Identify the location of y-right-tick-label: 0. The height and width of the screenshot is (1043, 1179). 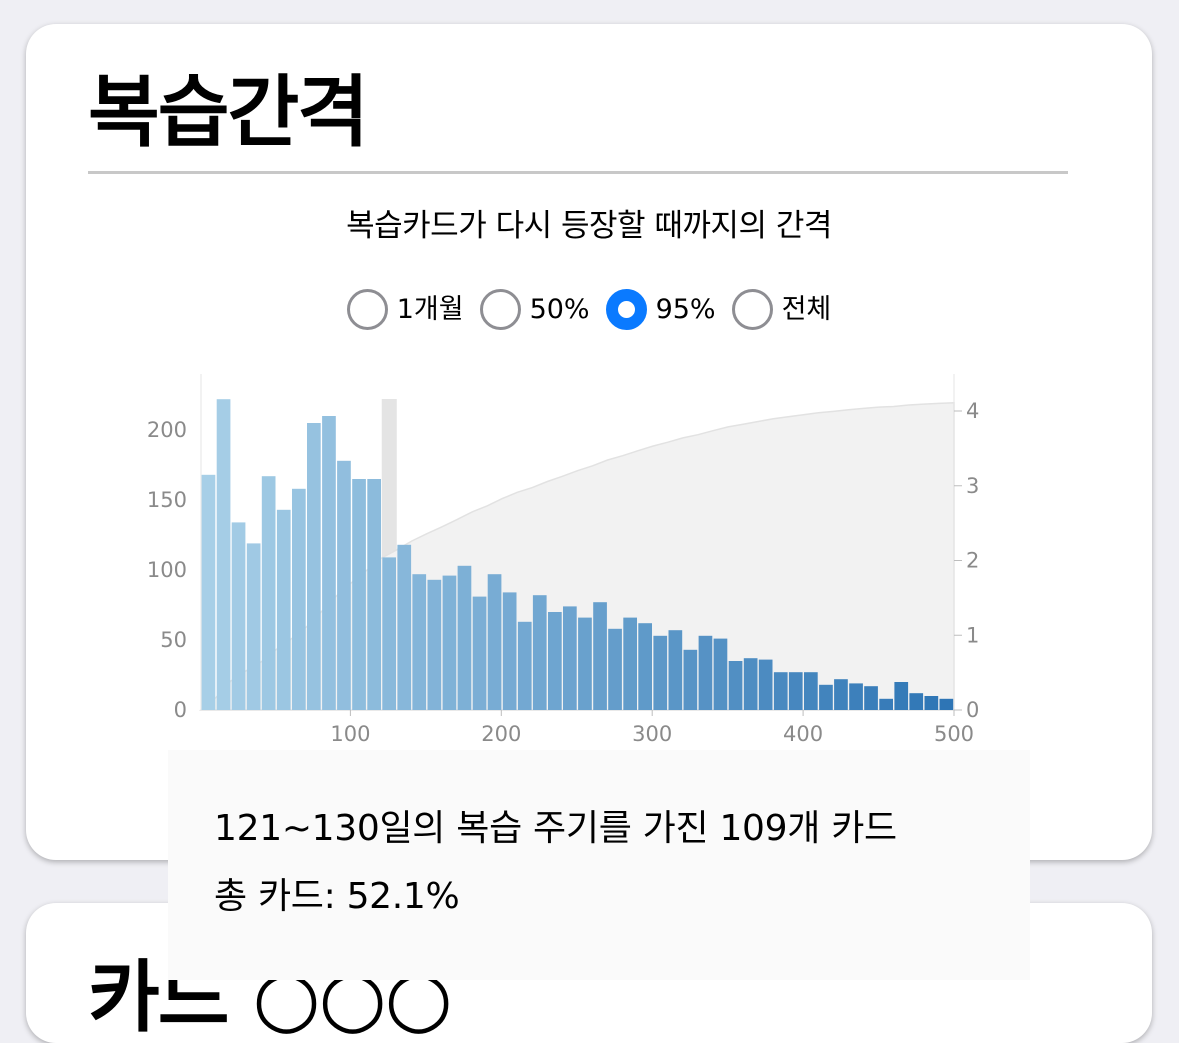
(972, 710).